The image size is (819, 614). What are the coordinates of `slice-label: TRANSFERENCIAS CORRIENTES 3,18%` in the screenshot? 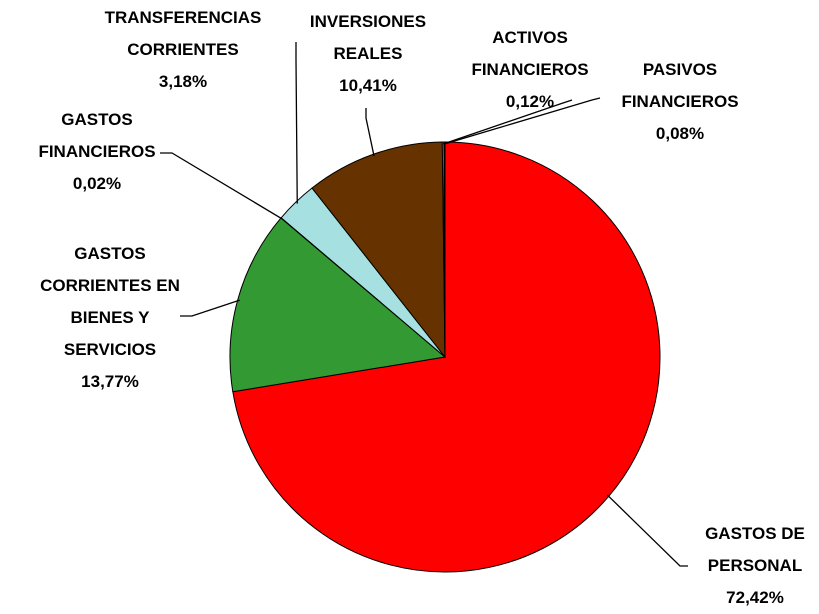 It's located at (183, 50).